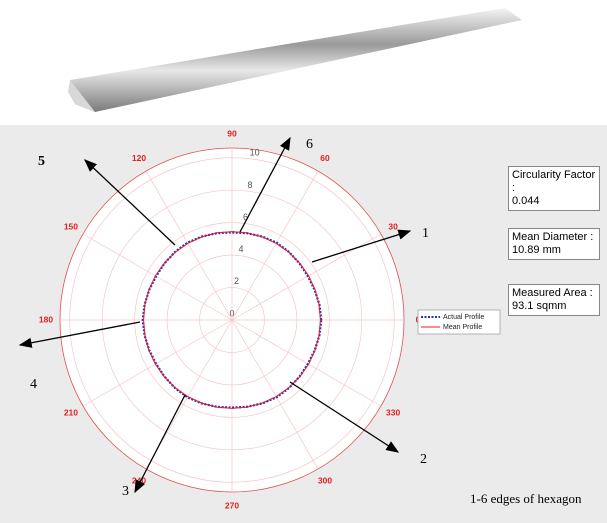 The width and height of the screenshot is (607, 523). What do you see at coordinates (139, 158) in the screenshot?
I see `theta-tick-label: 120` at bounding box center [139, 158].